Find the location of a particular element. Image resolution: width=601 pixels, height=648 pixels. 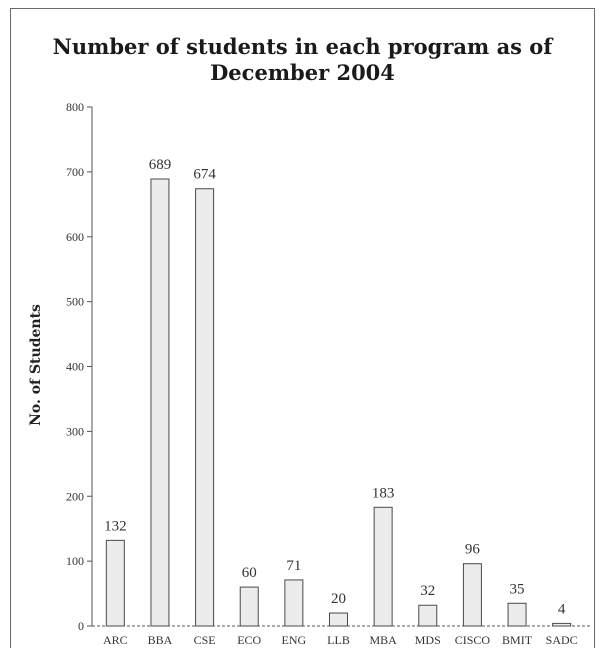

y-tick-label: 200 is located at coordinates (75, 496).